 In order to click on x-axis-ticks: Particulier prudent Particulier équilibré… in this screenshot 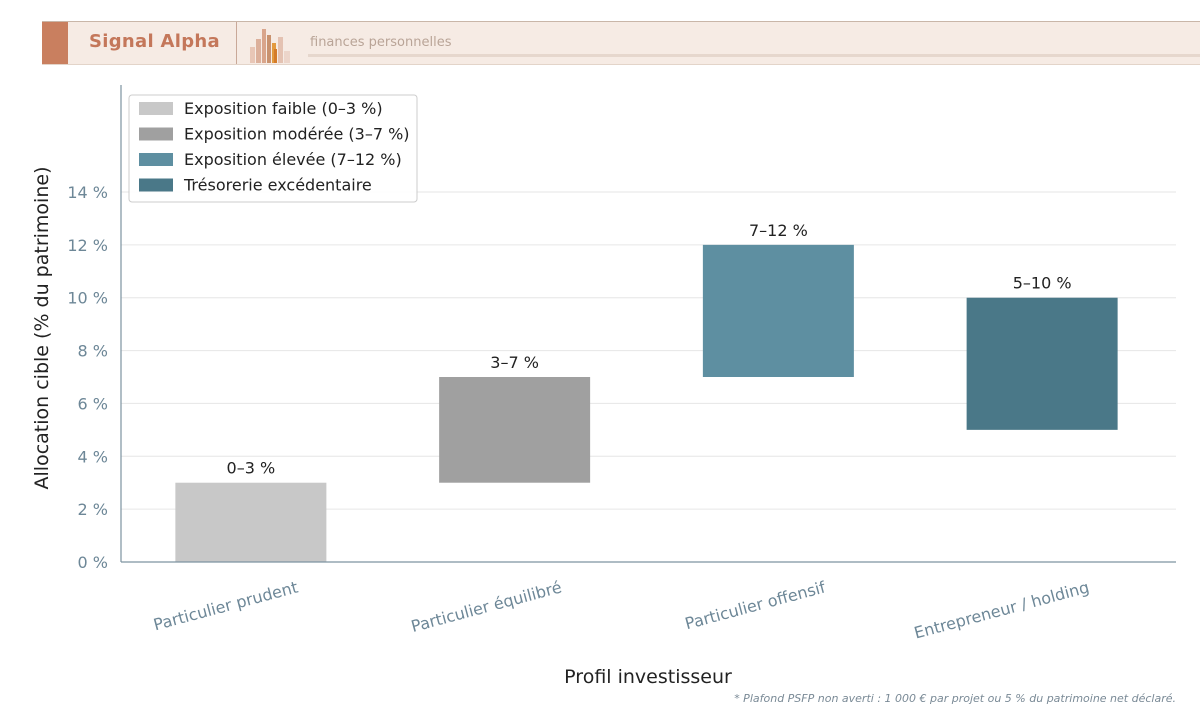, I will do `click(621, 609)`.